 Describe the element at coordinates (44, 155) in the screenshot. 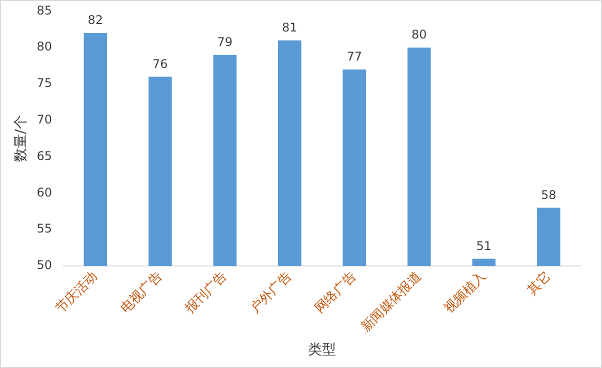

I see `y-tick-label: 65` at that location.